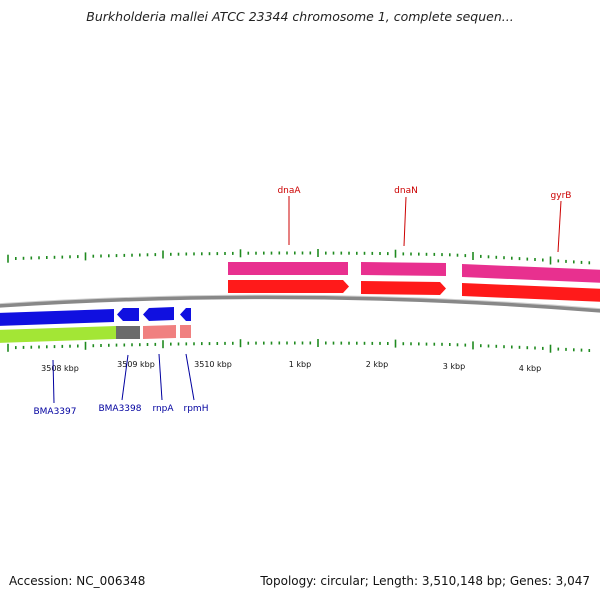 This screenshot has width=600, height=600. I want to click on leader-line-rnpA, so click(160, 377).